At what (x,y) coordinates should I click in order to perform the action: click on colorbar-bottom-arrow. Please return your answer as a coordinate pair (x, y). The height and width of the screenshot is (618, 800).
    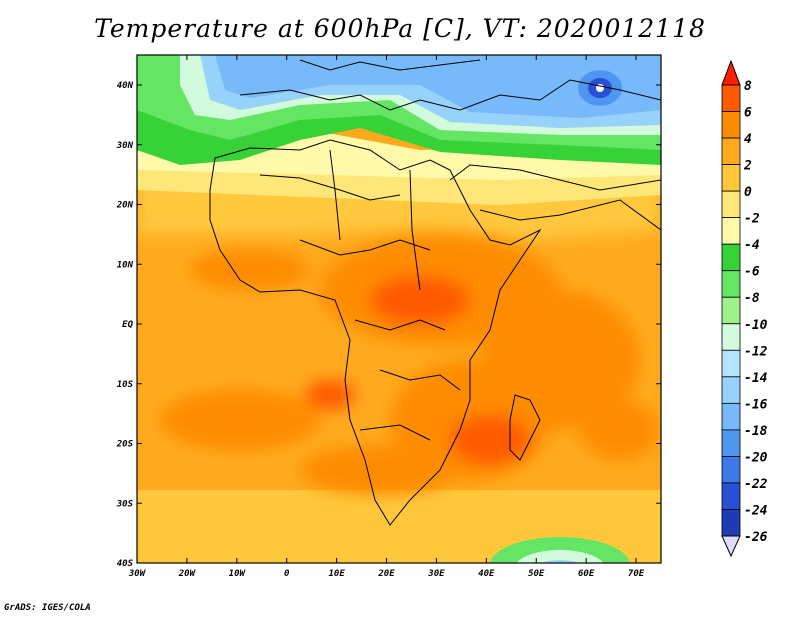
    Looking at the image, I should click on (731, 546).